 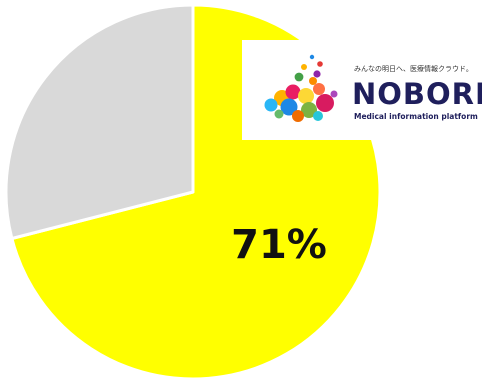 What do you see at coordinates (279, 245) in the screenshot?
I see `pie-slice-label: 71%` at bounding box center [279, 245].